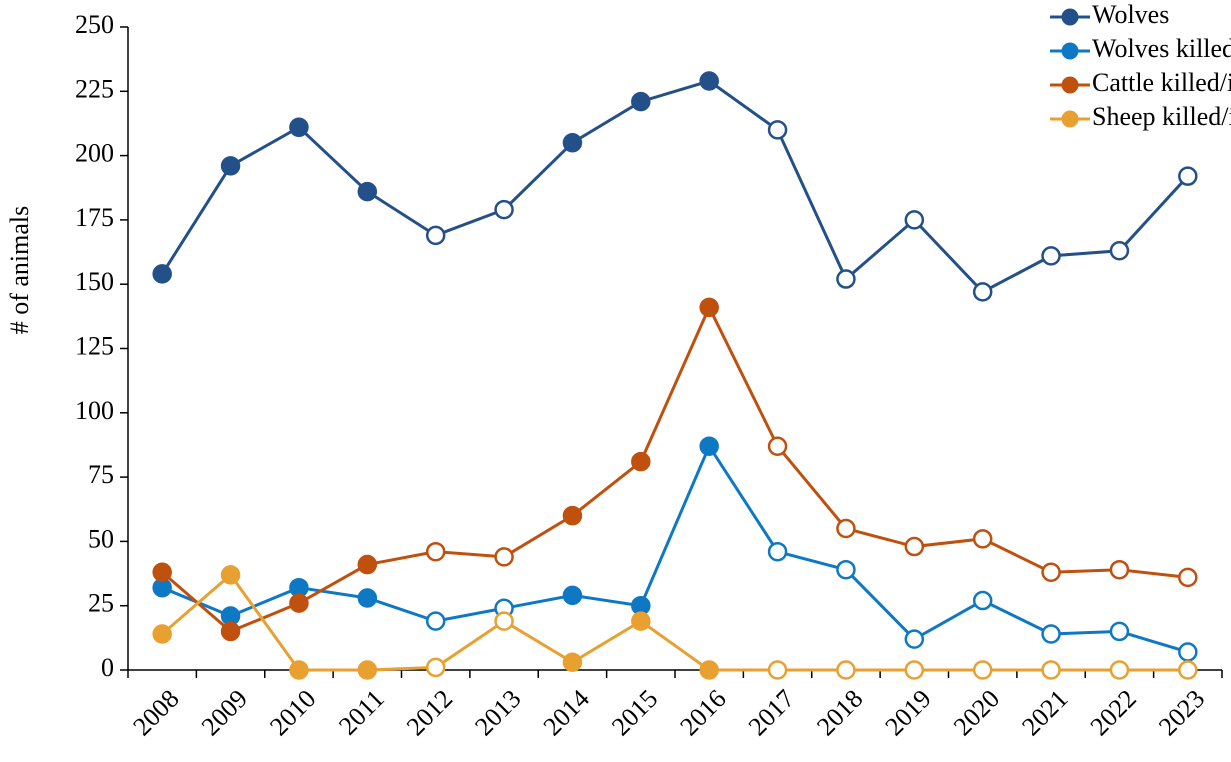 The width and height of the screenshot is (1231, 762). Describe the element at coordinates (155, 712) in the screenshot. I see `x-tick-label: 2008` at that location.